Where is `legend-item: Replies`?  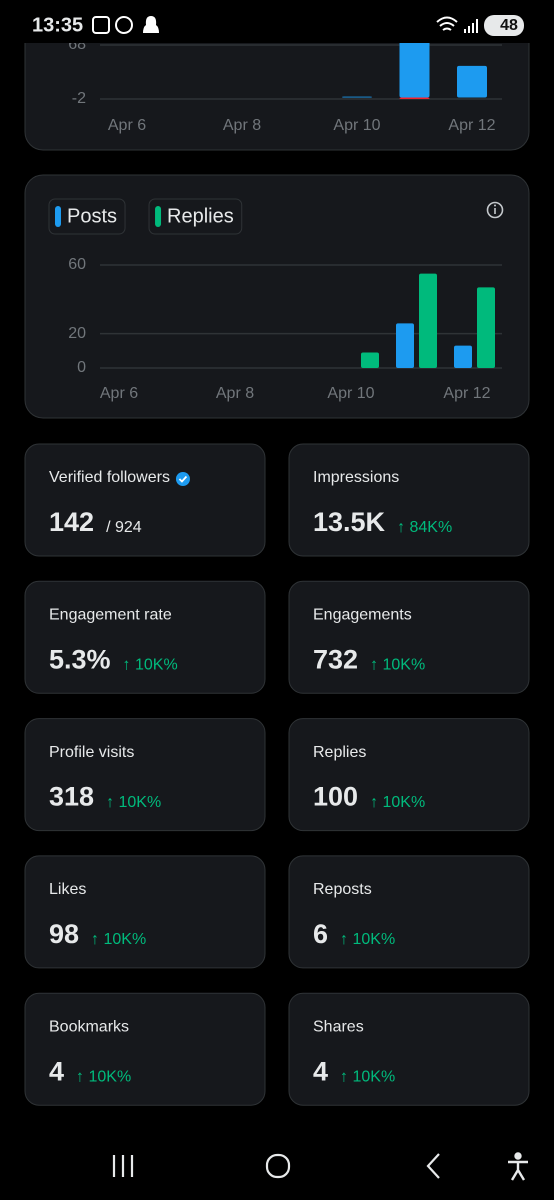
legend-item: Replies is located at coordinates (195, 216).